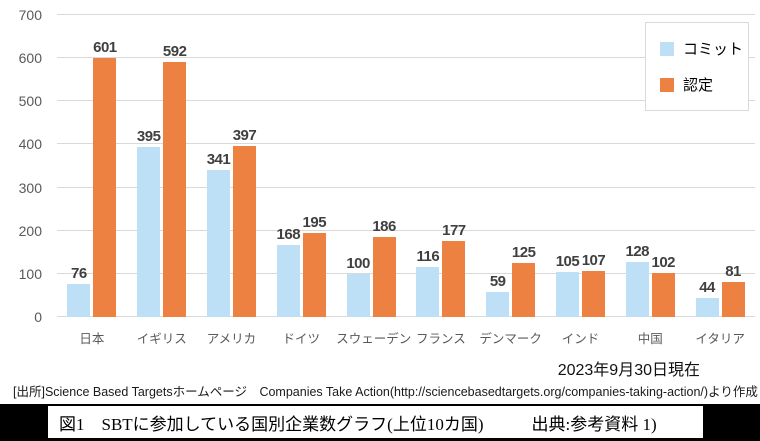 The image size is (760, 441). Describe the element at coordinates (698, 85) in the screenshot. I see `legend-label-certified: 認定` at that location.